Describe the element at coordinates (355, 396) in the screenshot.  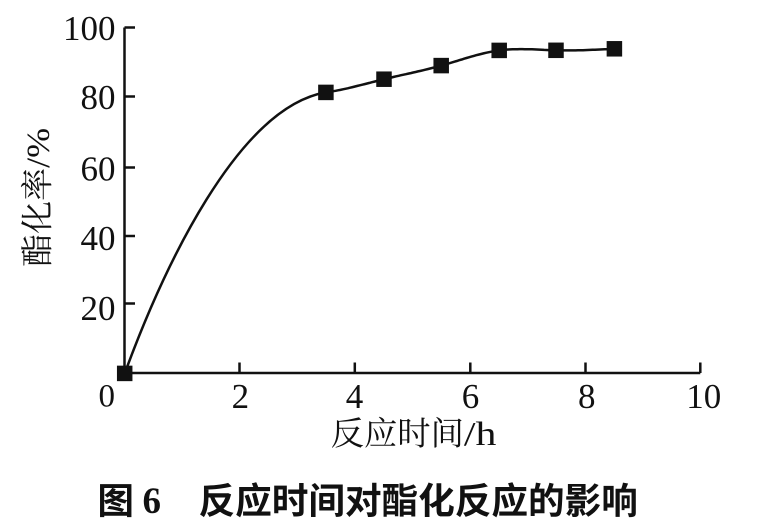
I see `svg-text: 4` at that location.